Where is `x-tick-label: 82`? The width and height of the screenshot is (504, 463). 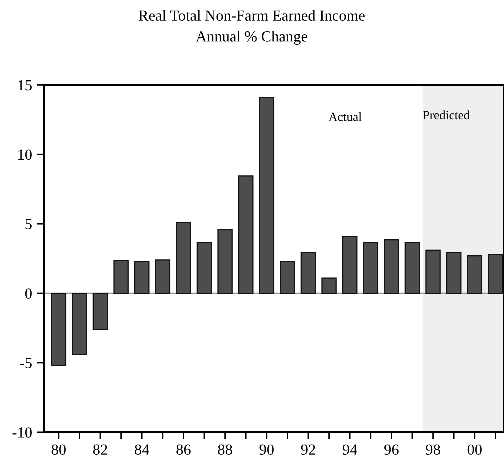
x-tick-label: 82 is located at coordinates (100, 449).